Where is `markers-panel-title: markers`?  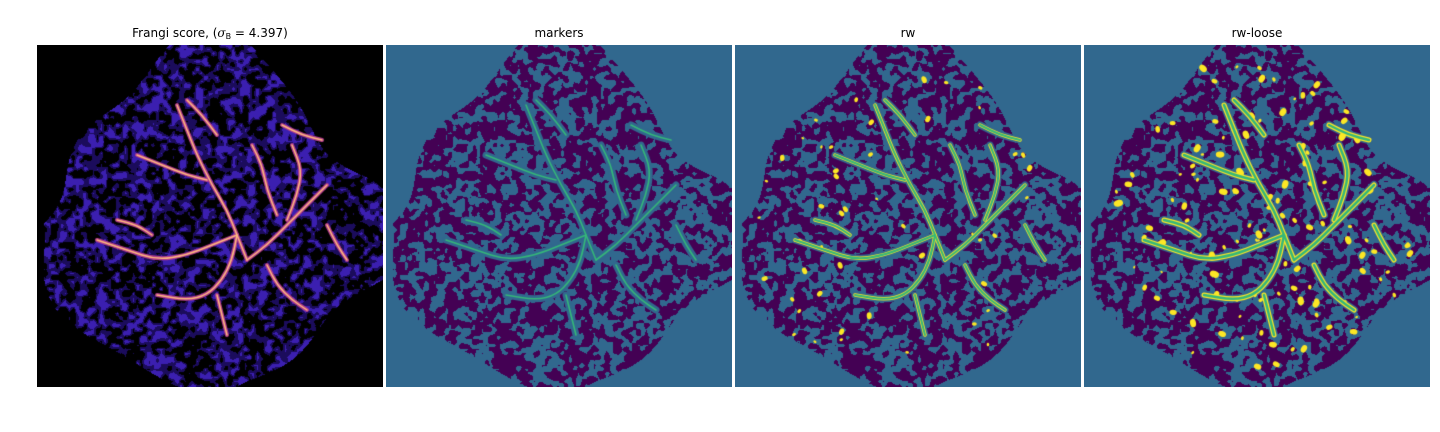 markers-panel-title: markers is located at coordinates (559, 33).